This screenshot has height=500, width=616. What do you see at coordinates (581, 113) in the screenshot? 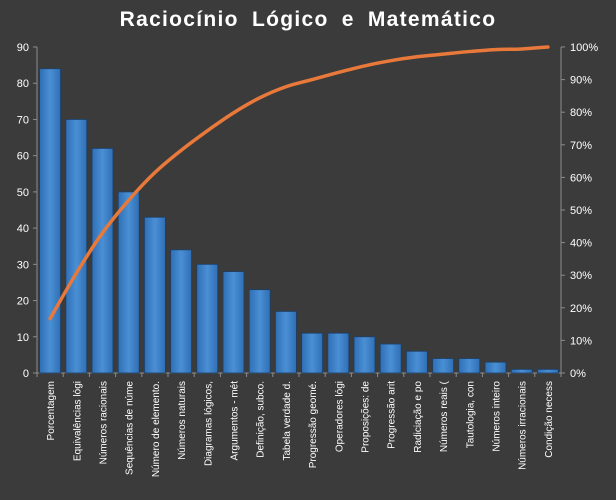
I see `y2-tick-label: 80%` at bounding box center [581, 113].